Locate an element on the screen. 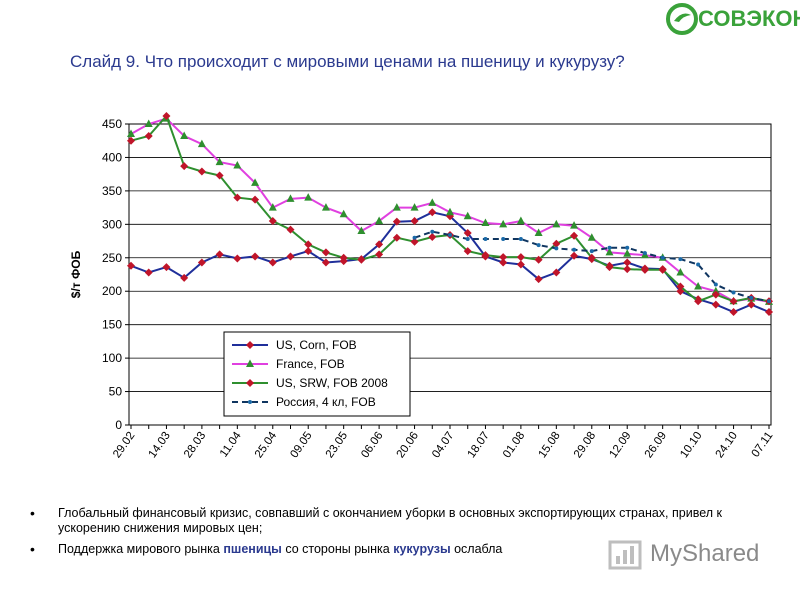  x-tick-label: 14.03 is located at coordinates (160, 445).